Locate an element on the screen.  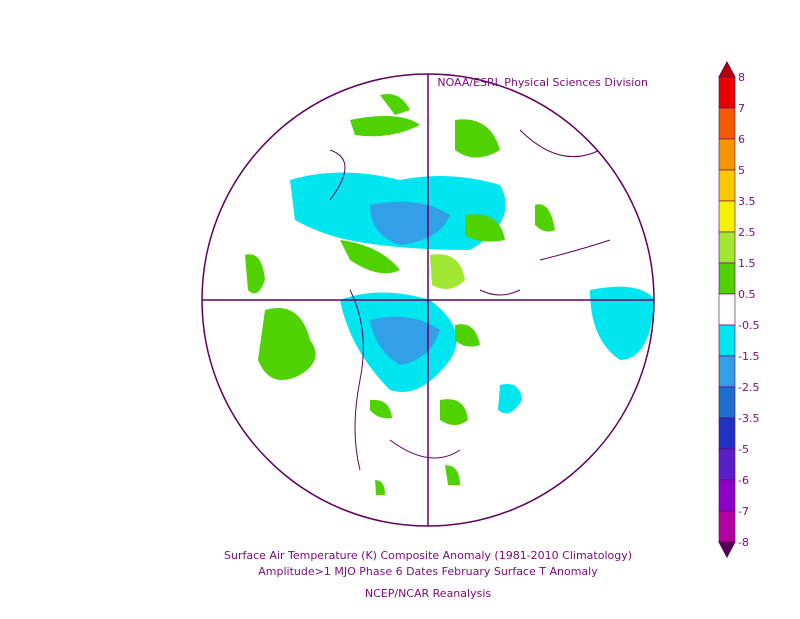
colorbar: 8 7 6 5 3.5 2.5 1.5 0.5 -0.5 -1.5 -2.5 -3.5 -5 -6 -7 -8 is located at coordinates (738, 309).